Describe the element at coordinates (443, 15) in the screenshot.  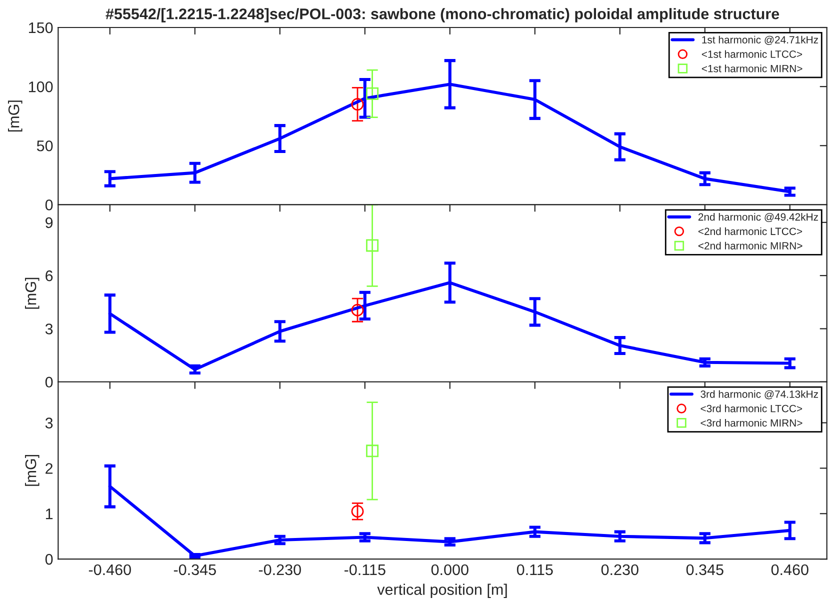
I see `chart-title: #55542/[1.2215-1.2248]sec/POL-003: sawbone (mono-chromatic) poloidal amplitude structure` at that location.